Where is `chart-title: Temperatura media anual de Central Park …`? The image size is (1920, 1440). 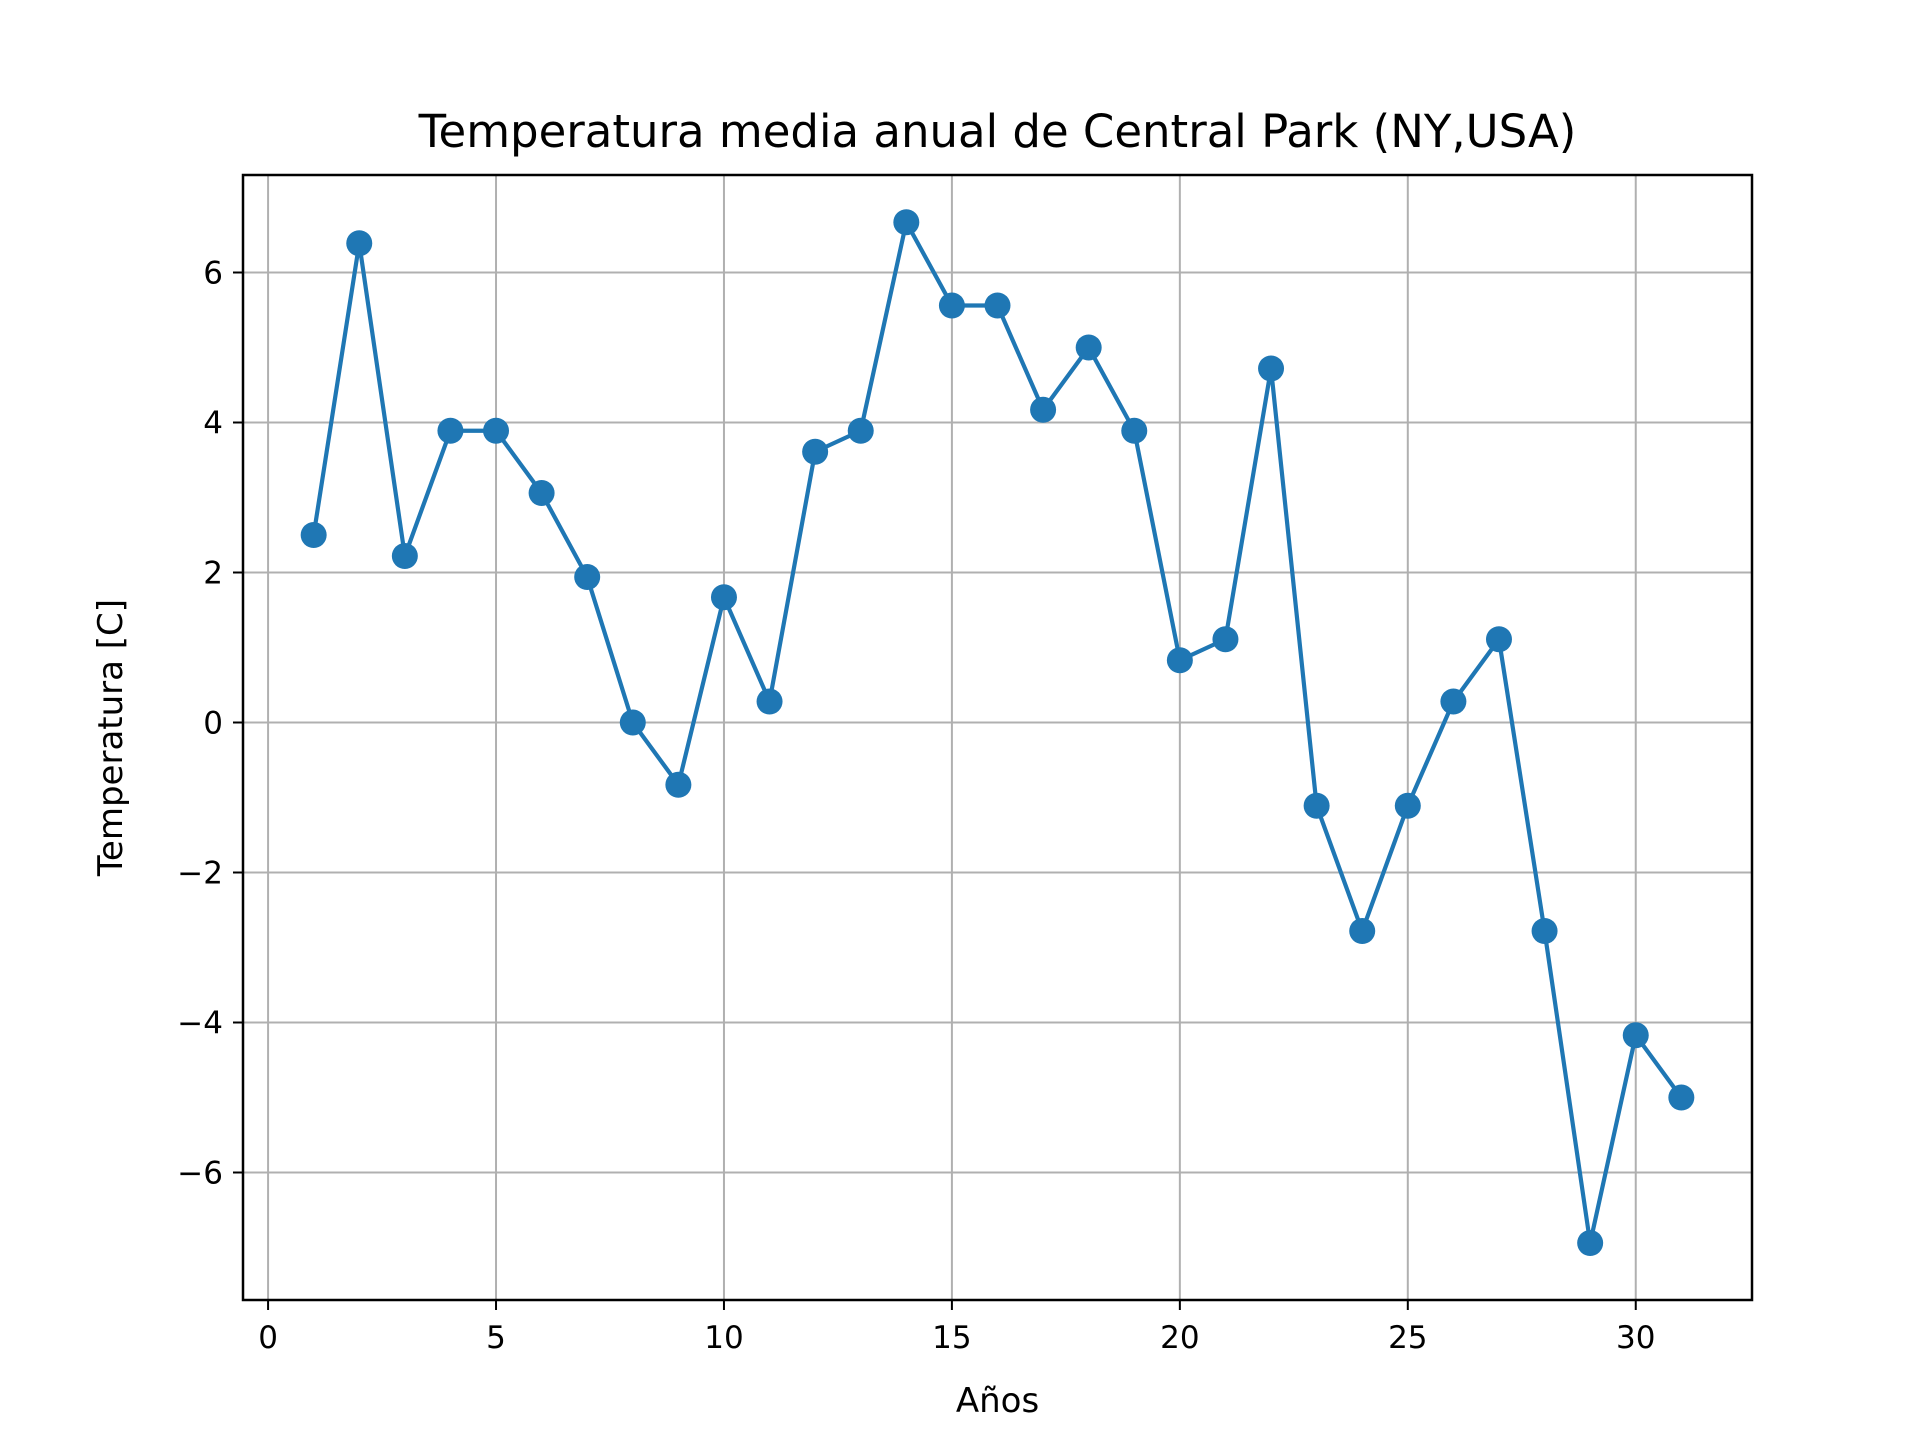
chart-title: Temperatura media anual de Central Park … is located at coordinates (997, 131).